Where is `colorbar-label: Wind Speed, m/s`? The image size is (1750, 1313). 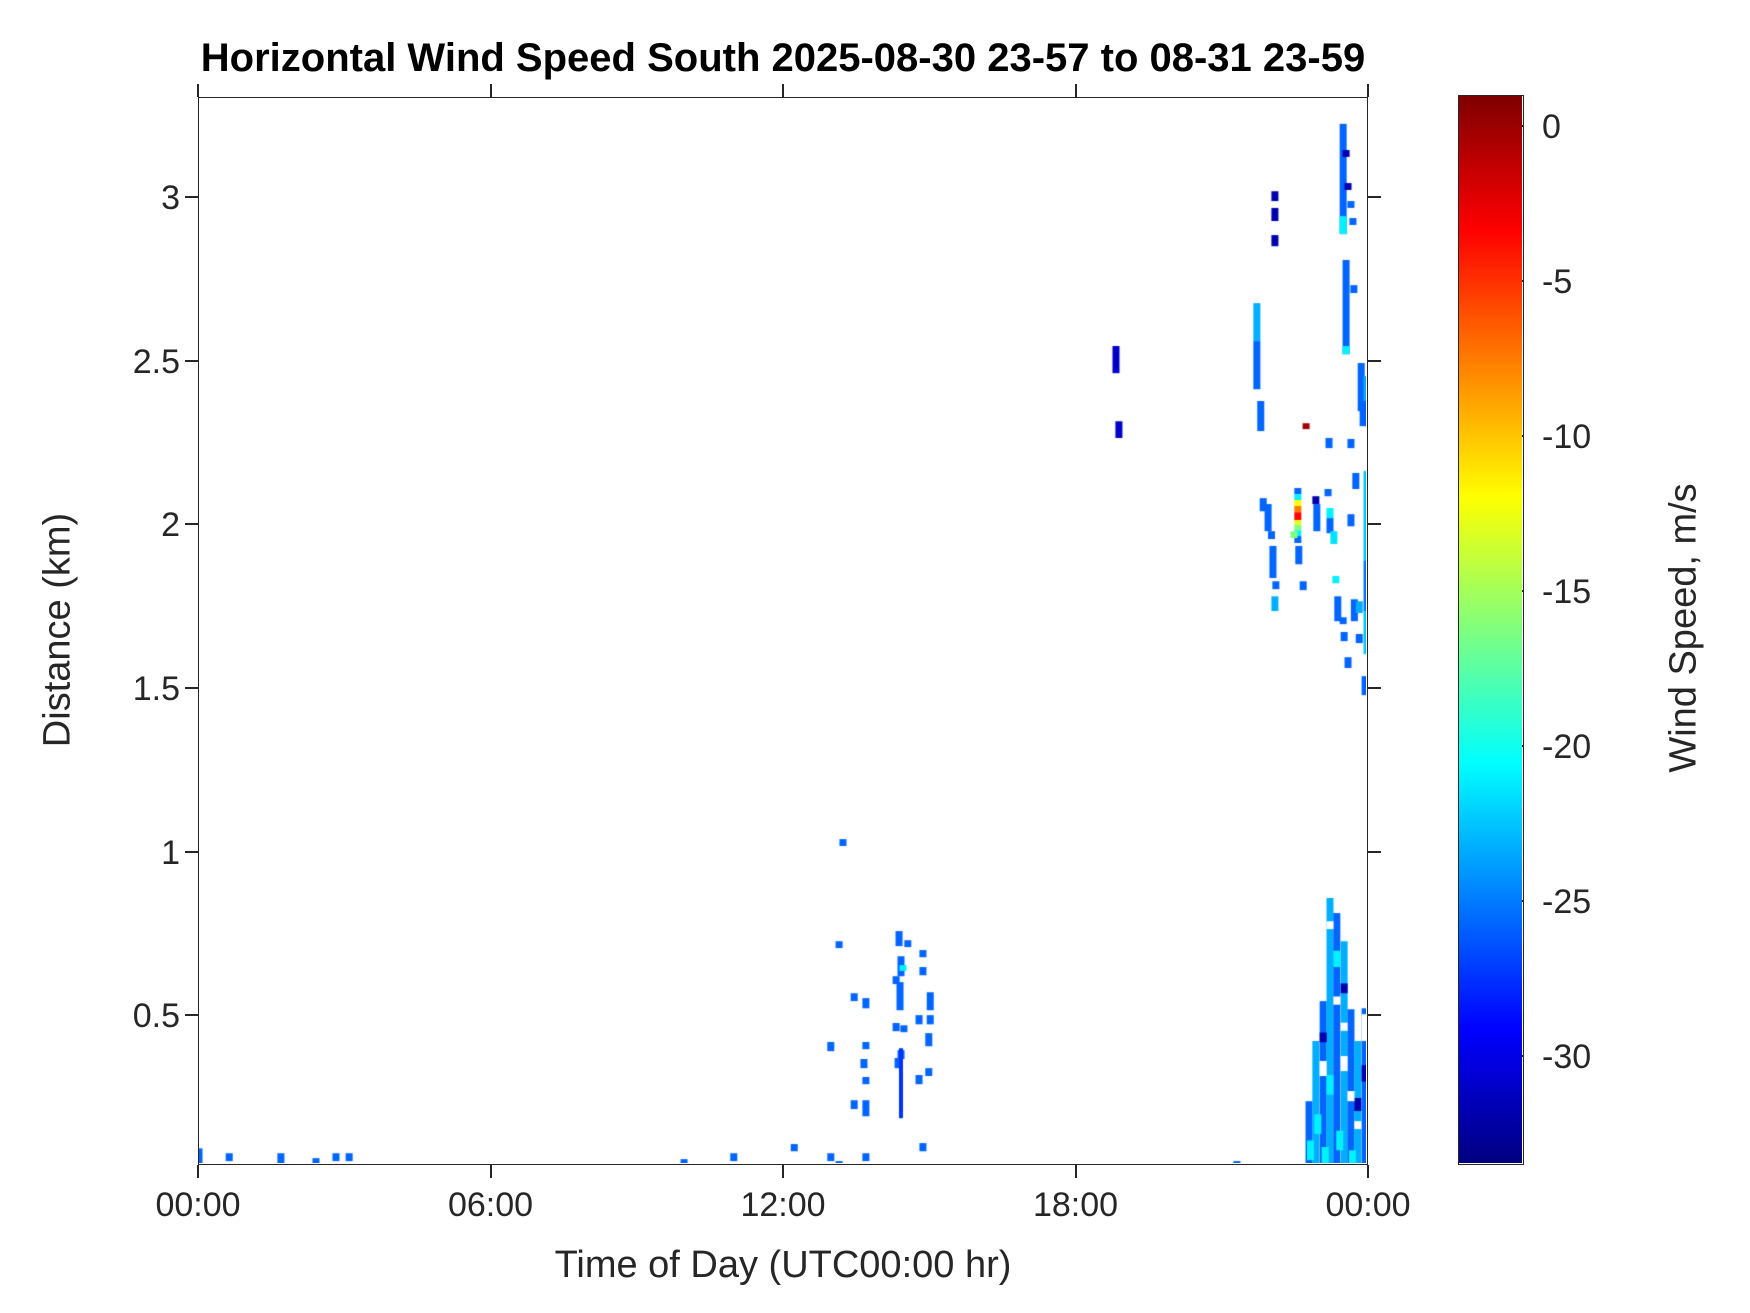
colorbar-label: Wind Speed, m/s is located at coordinates (1683, 628).